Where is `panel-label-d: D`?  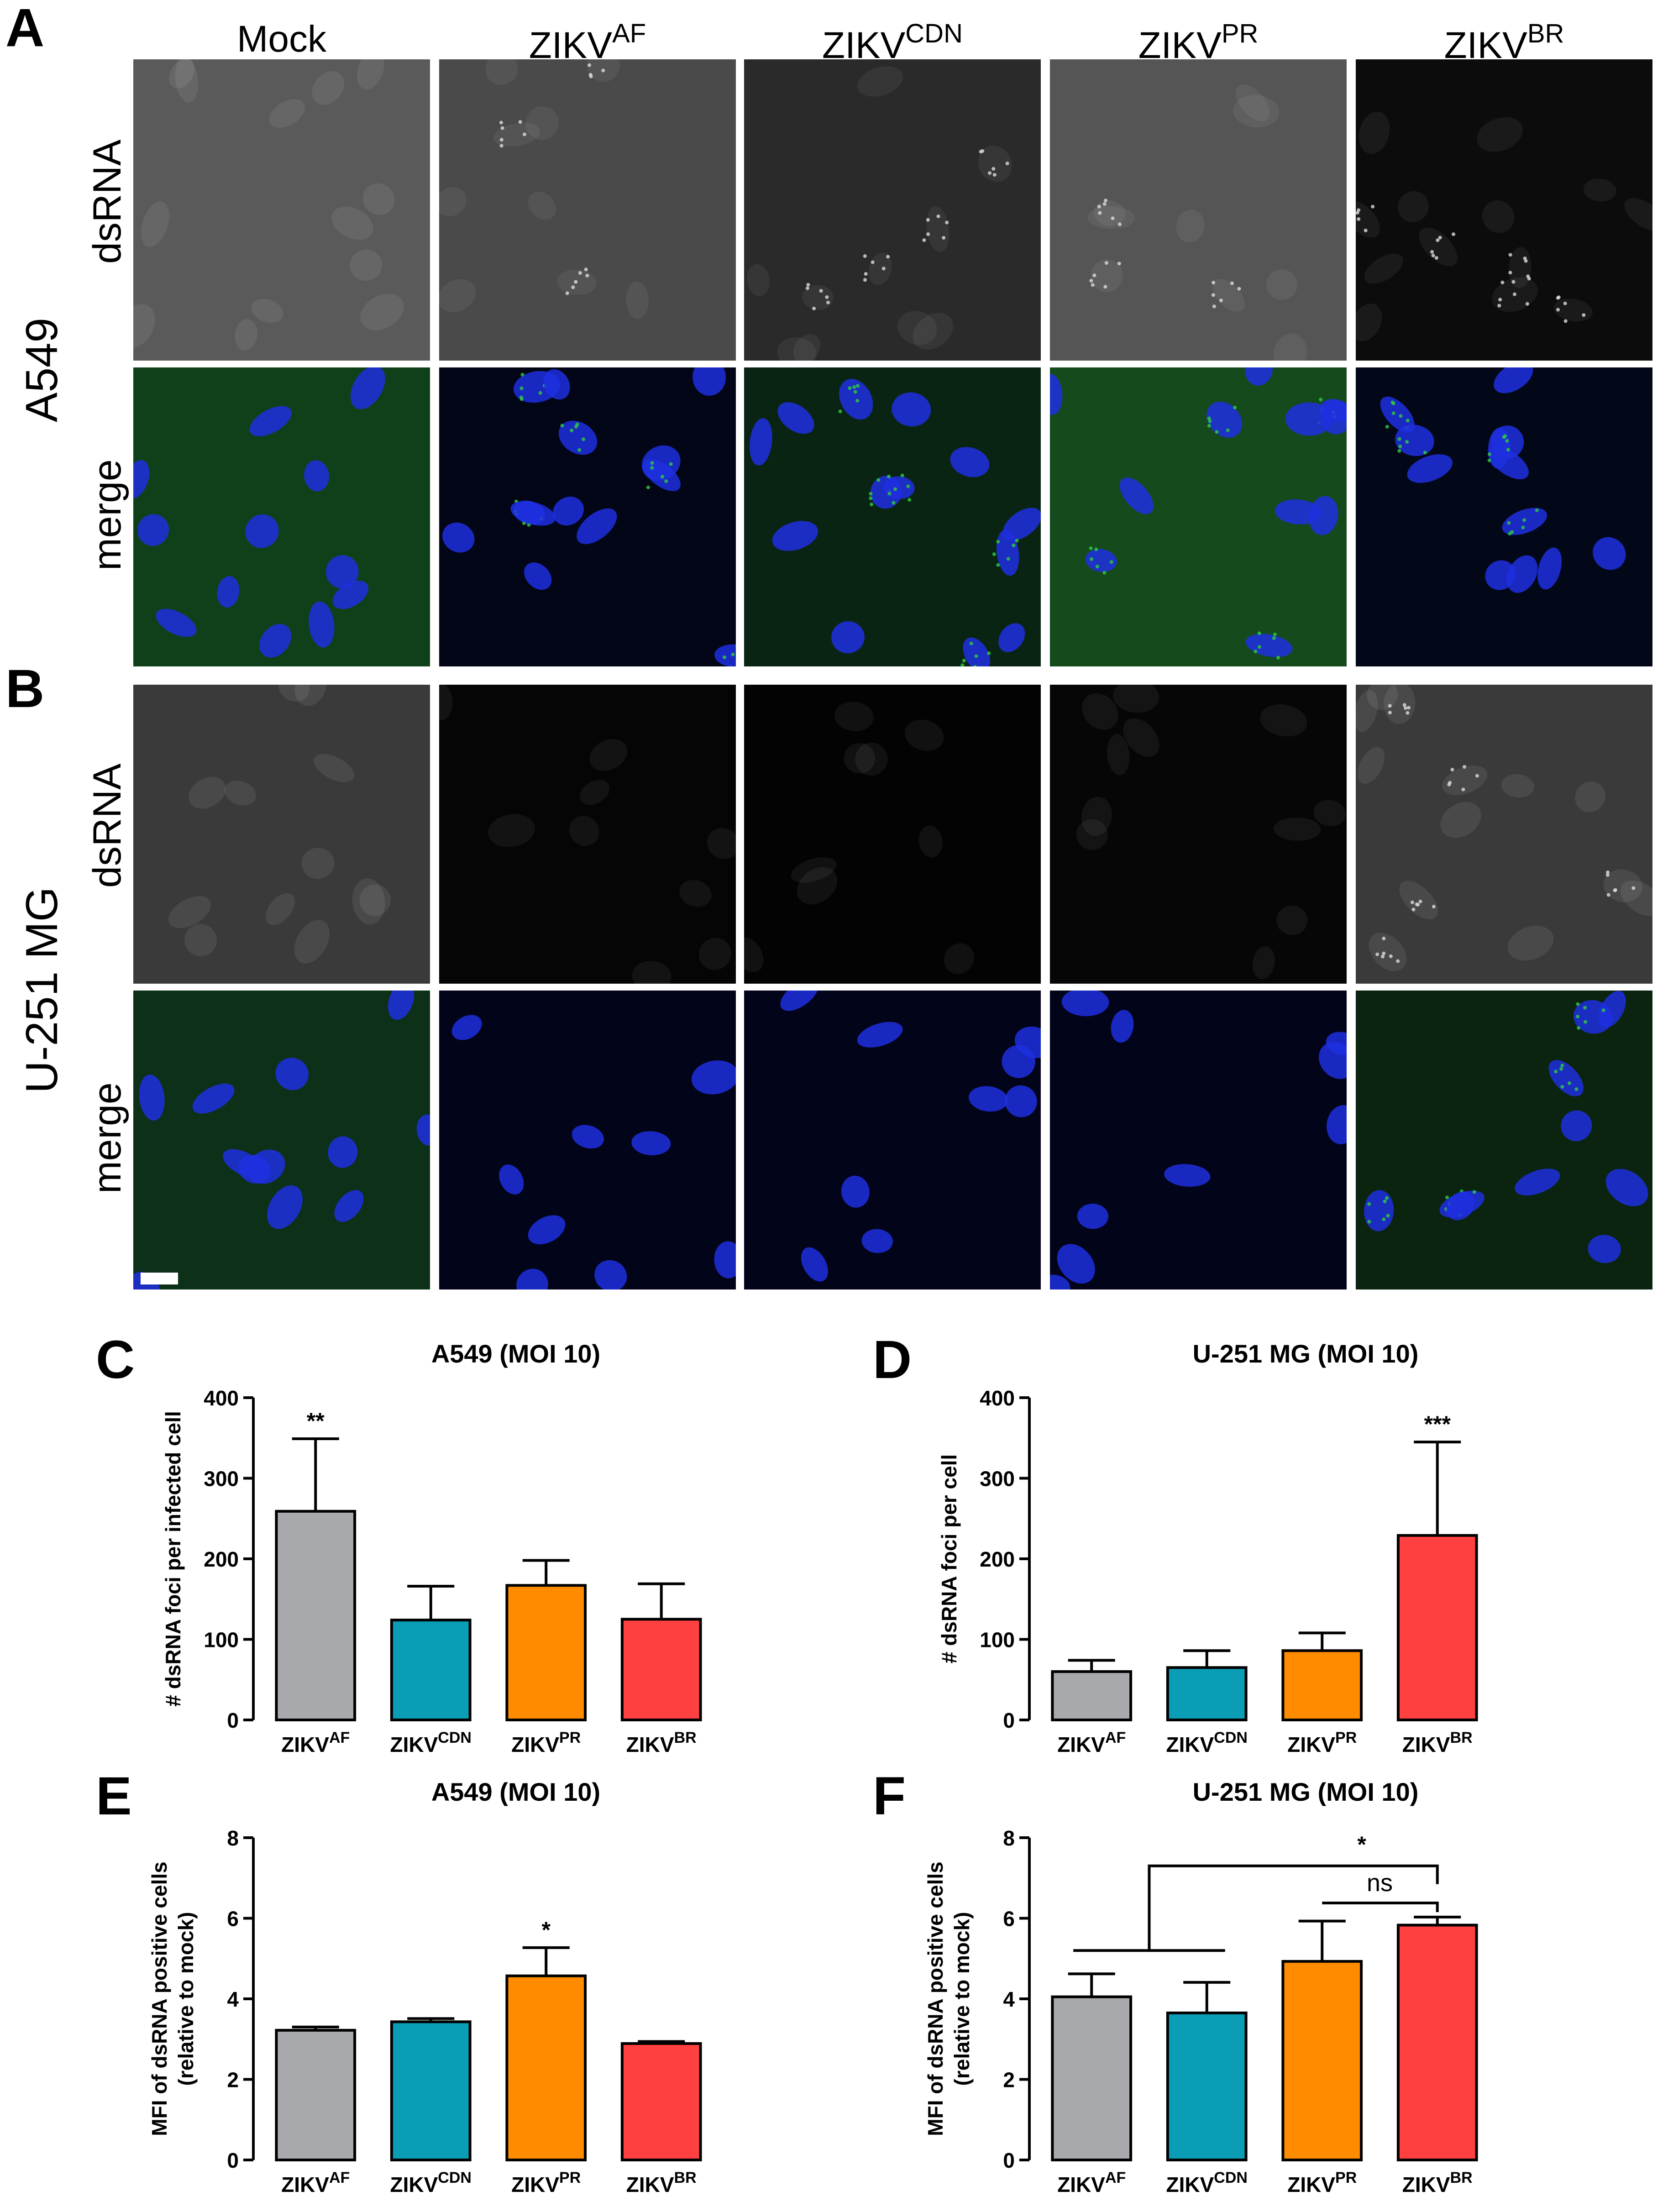
panel-label-d: D is located at coordinates (892, 1360).